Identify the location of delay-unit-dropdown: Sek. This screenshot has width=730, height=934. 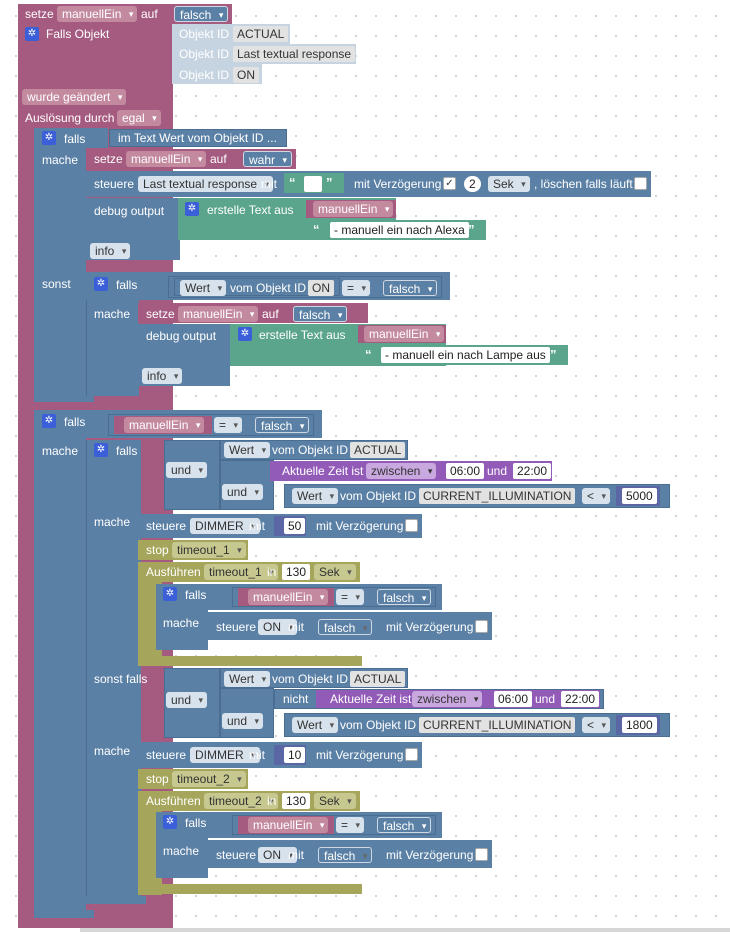
(509, 184).